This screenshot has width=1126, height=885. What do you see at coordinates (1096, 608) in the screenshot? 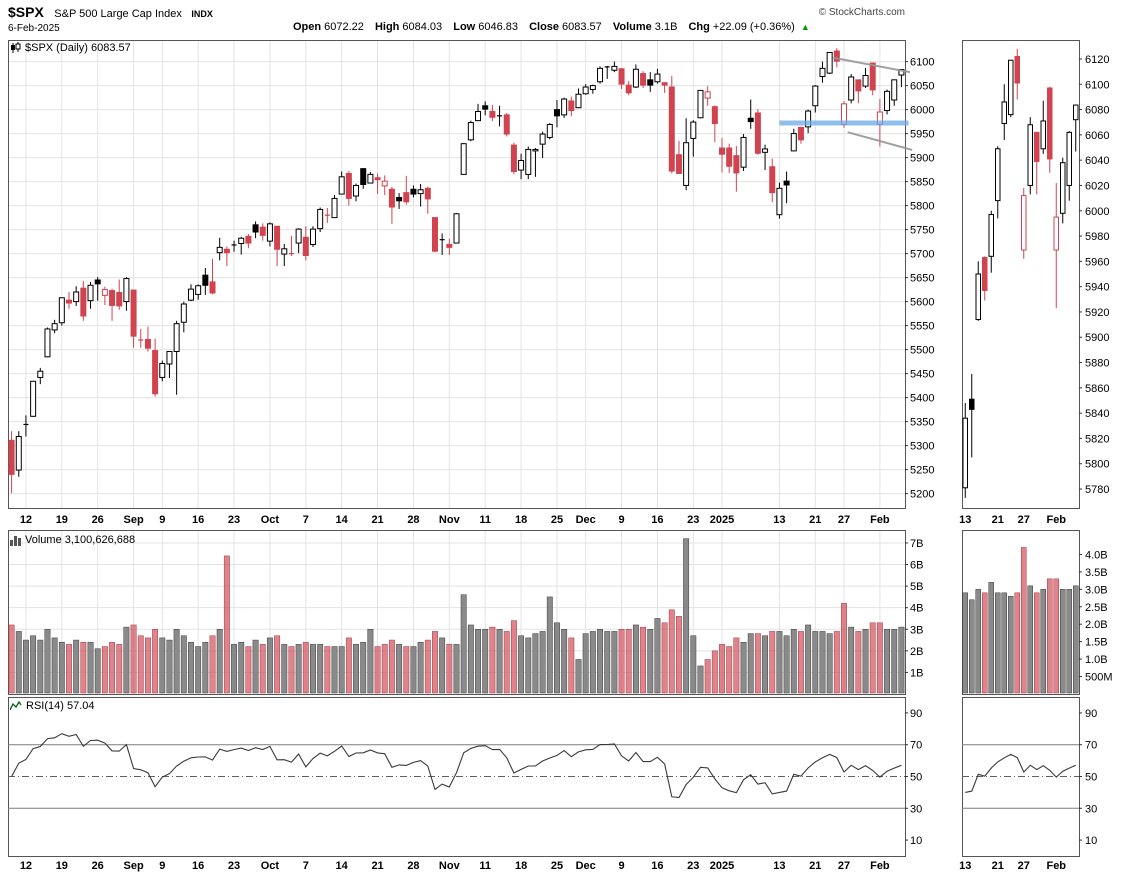
I see `svg-text: 2.5B` at bounding box center [1096, 608].